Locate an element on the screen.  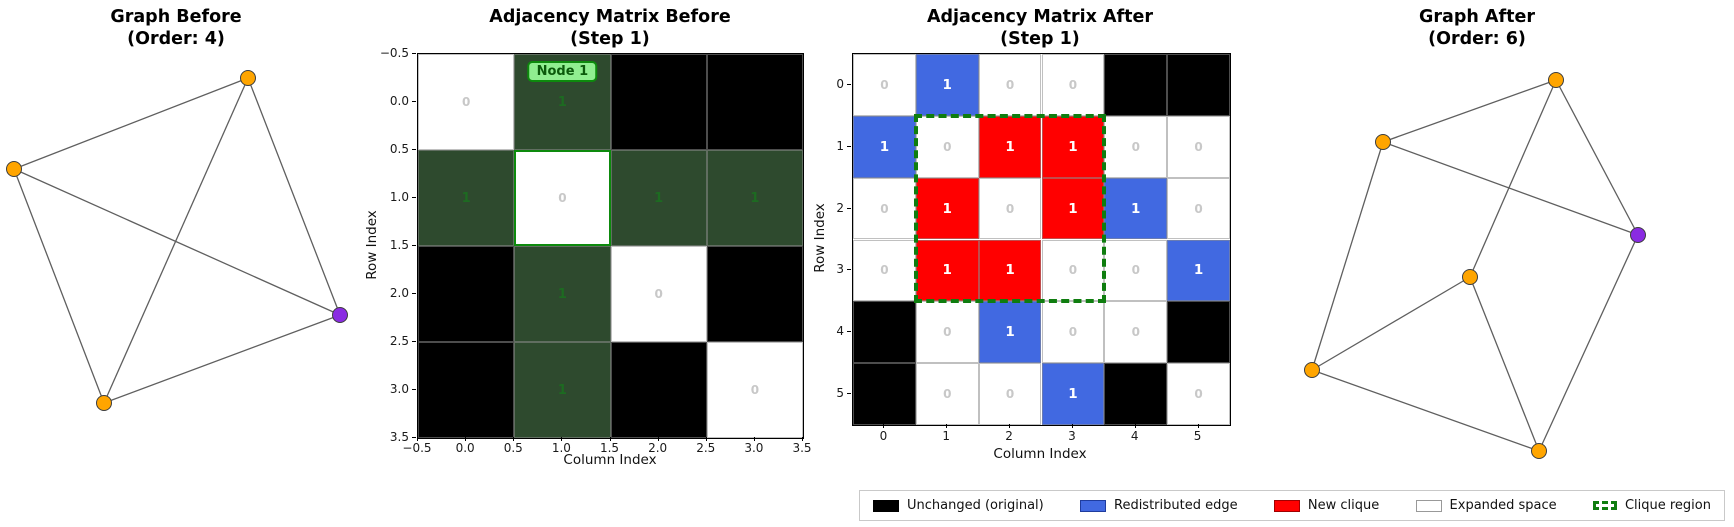
title-matrix-after-line2: (Step 1) is located at coordinates (1040, 39).